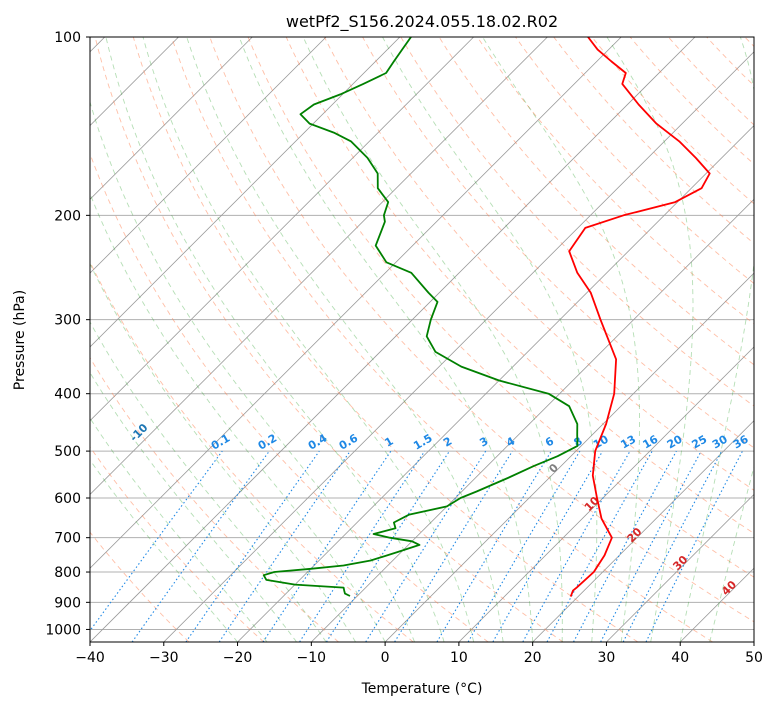 The image size is (775, 708). I want to click on y-tick-label: 700, so click(67, 539).